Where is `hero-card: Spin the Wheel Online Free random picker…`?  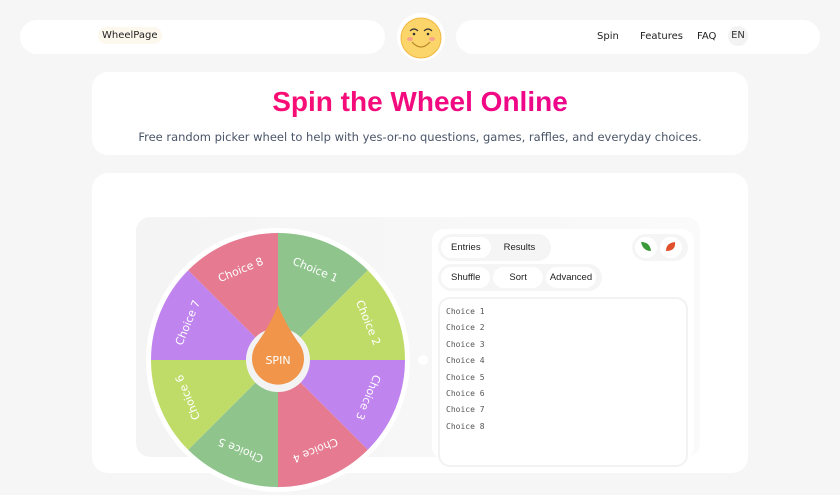 hero-card: Spin the Wheel Online Free random picker… is located at coordinates (420, 113).